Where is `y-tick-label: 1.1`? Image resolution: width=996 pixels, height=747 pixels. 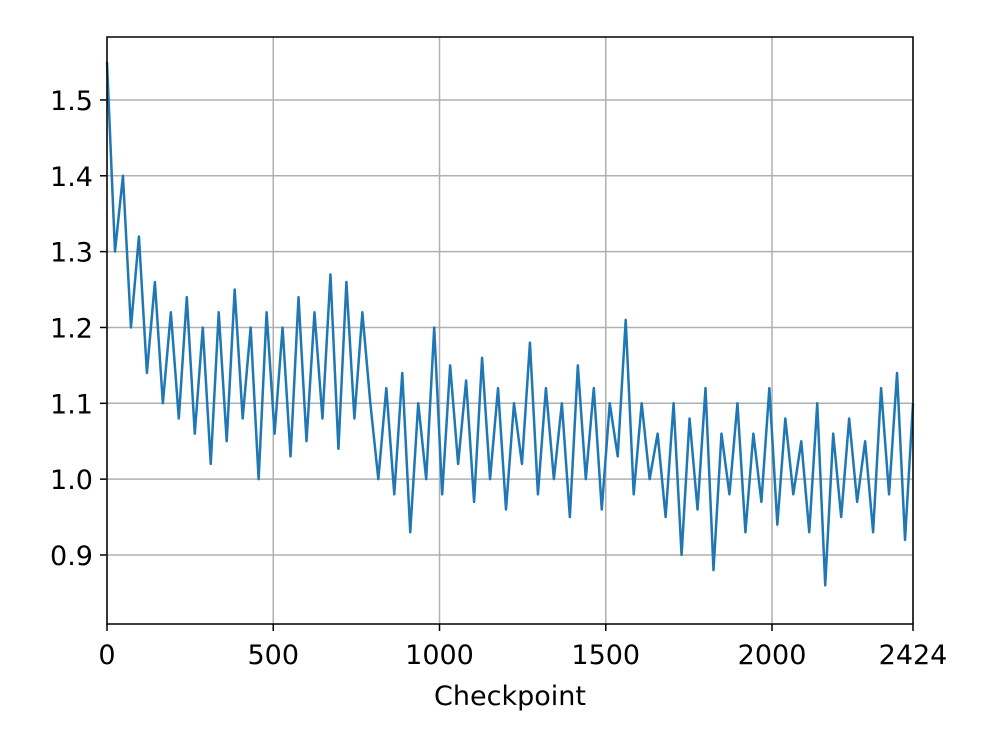
y-tick-label: 1.1 is located at coordinates (71, 404).